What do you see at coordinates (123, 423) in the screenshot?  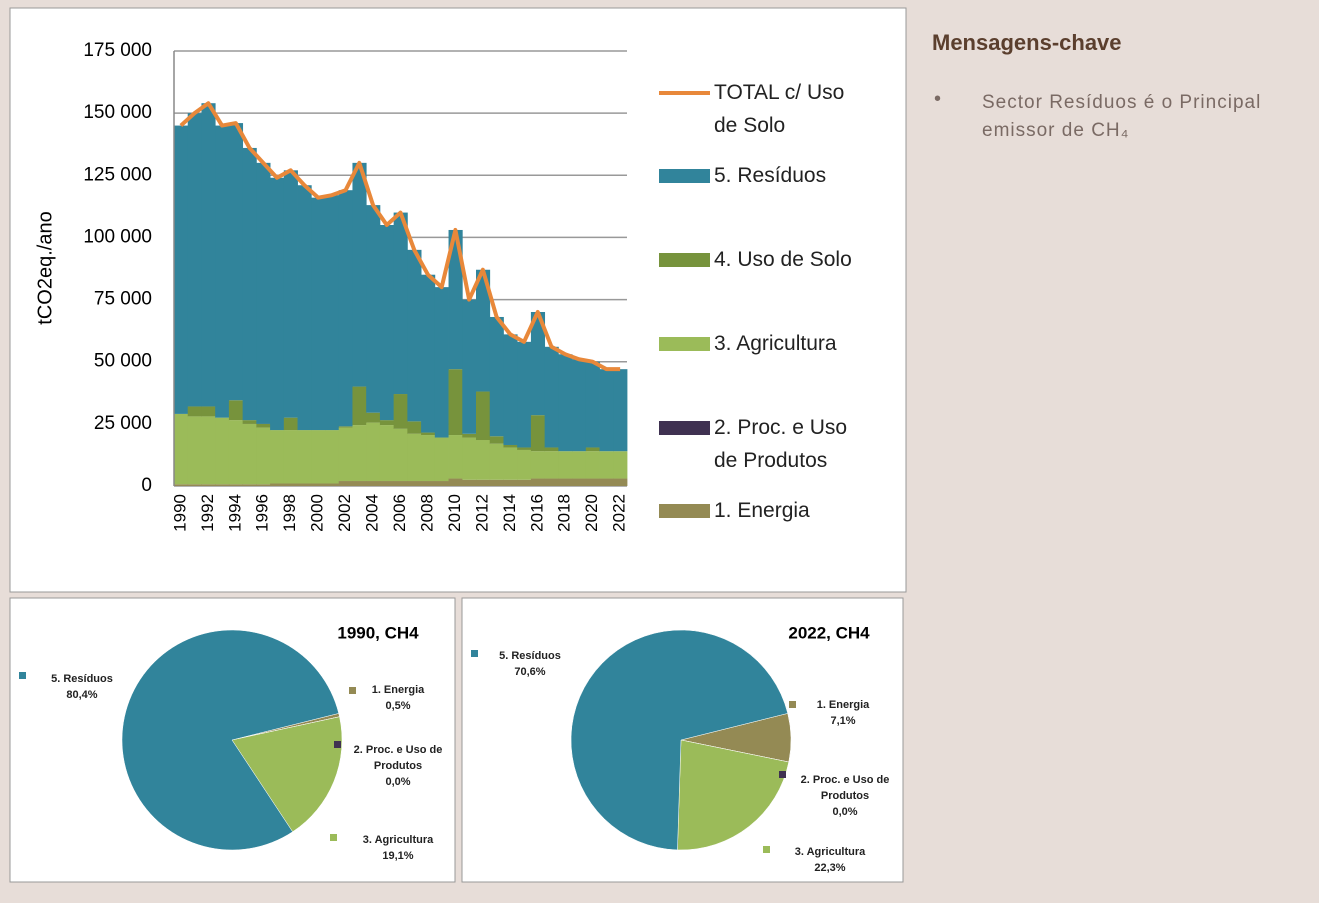 I see `y-tick-label: 25 000` at bounding box center [123, 423].